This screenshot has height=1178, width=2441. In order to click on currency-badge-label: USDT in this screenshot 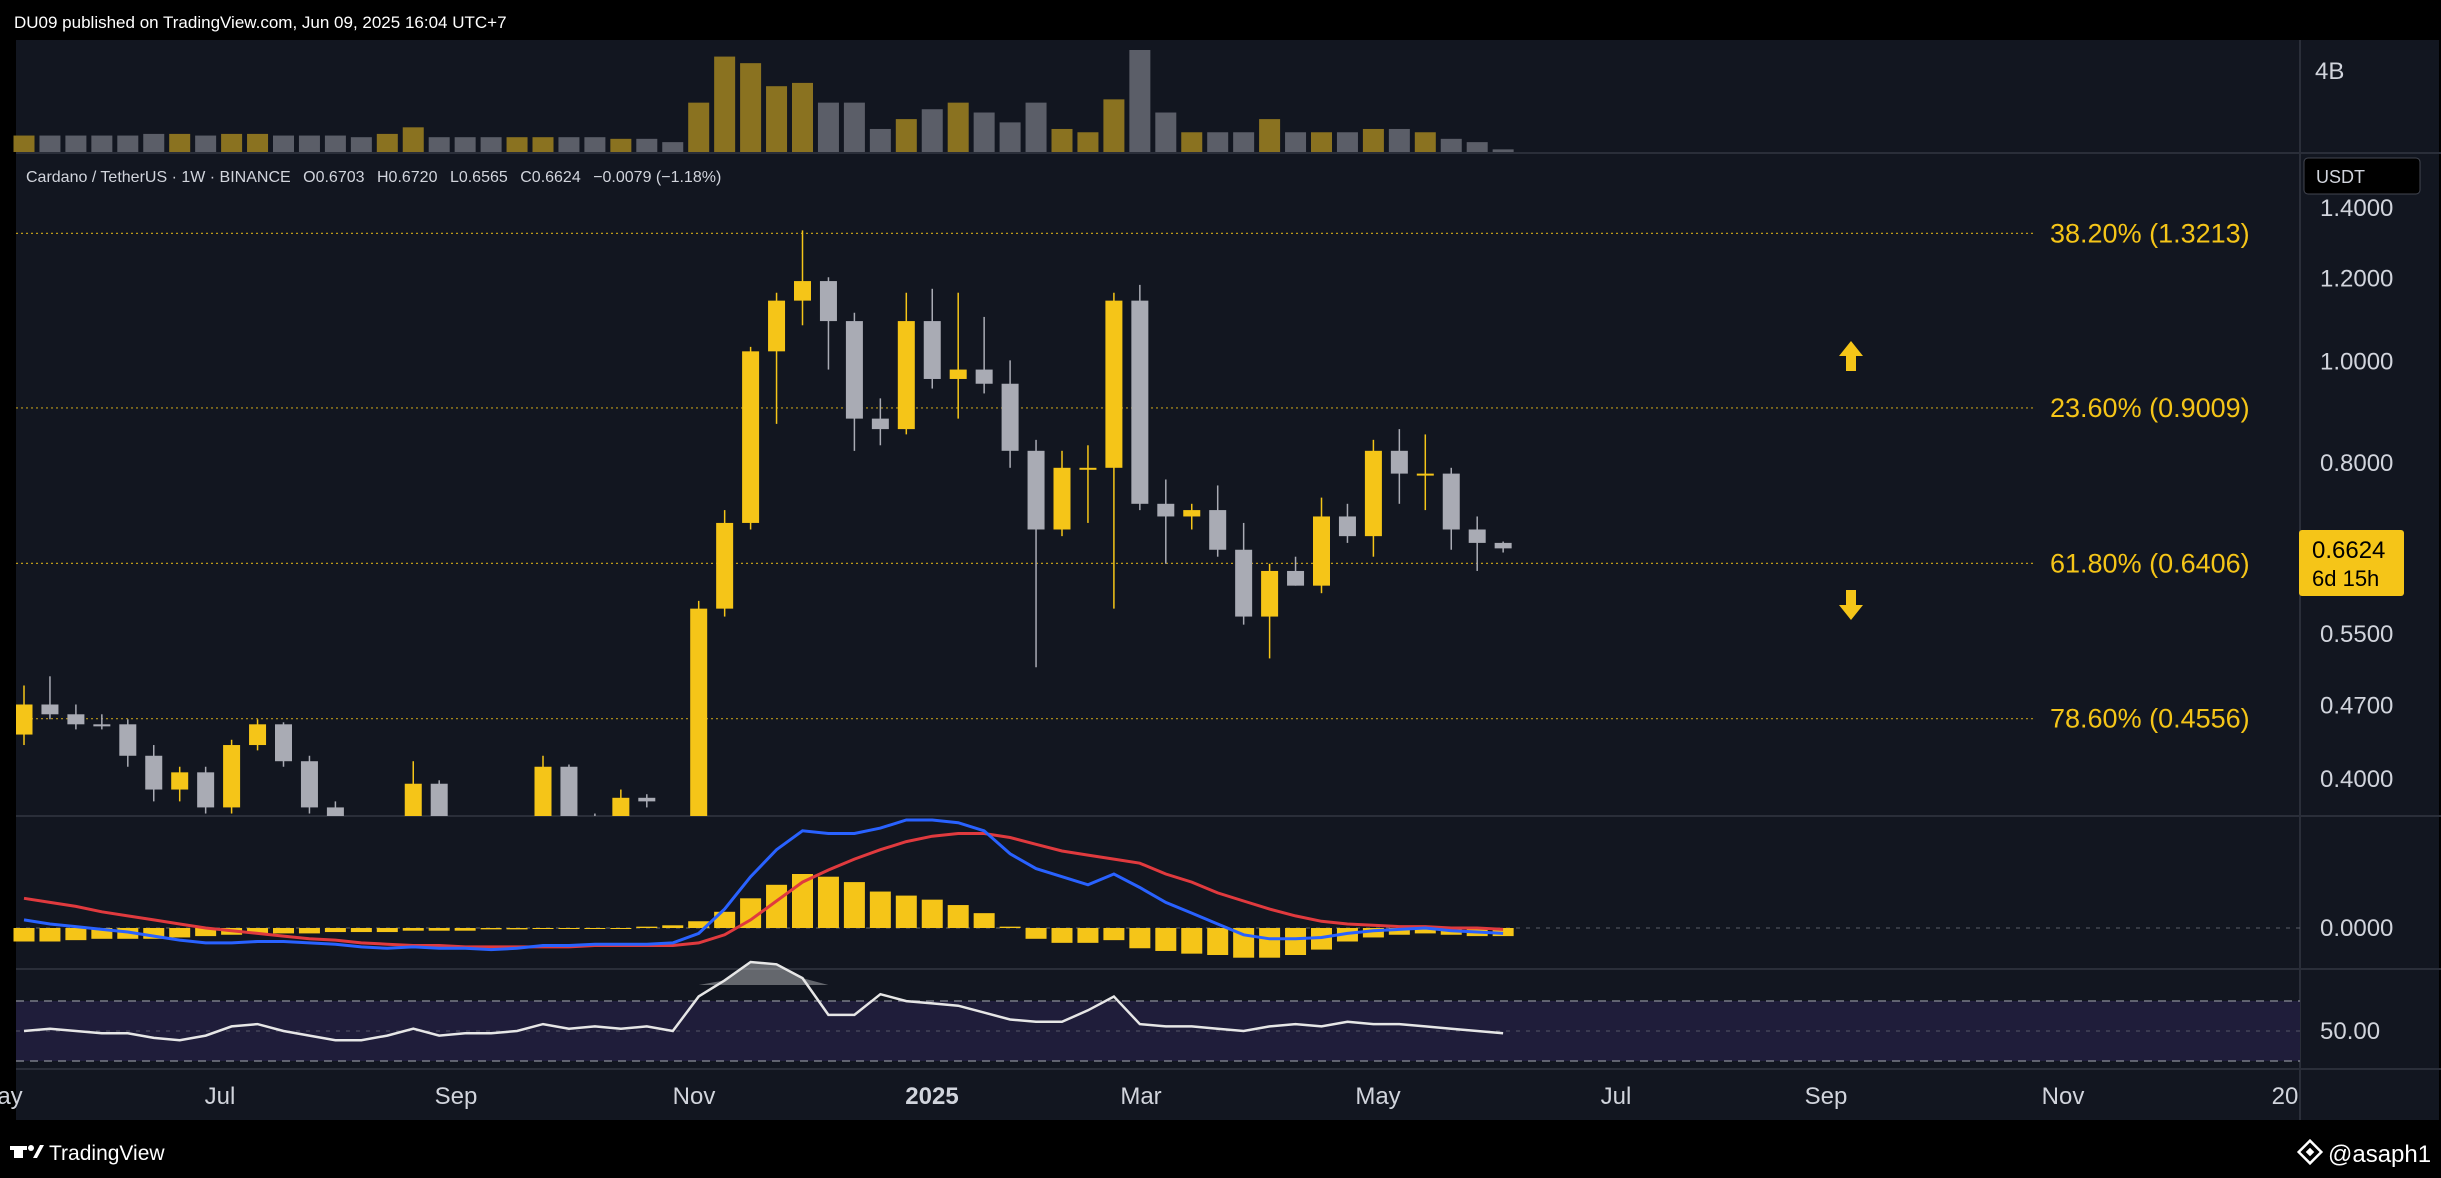, I will do `click(2340, 177)`.